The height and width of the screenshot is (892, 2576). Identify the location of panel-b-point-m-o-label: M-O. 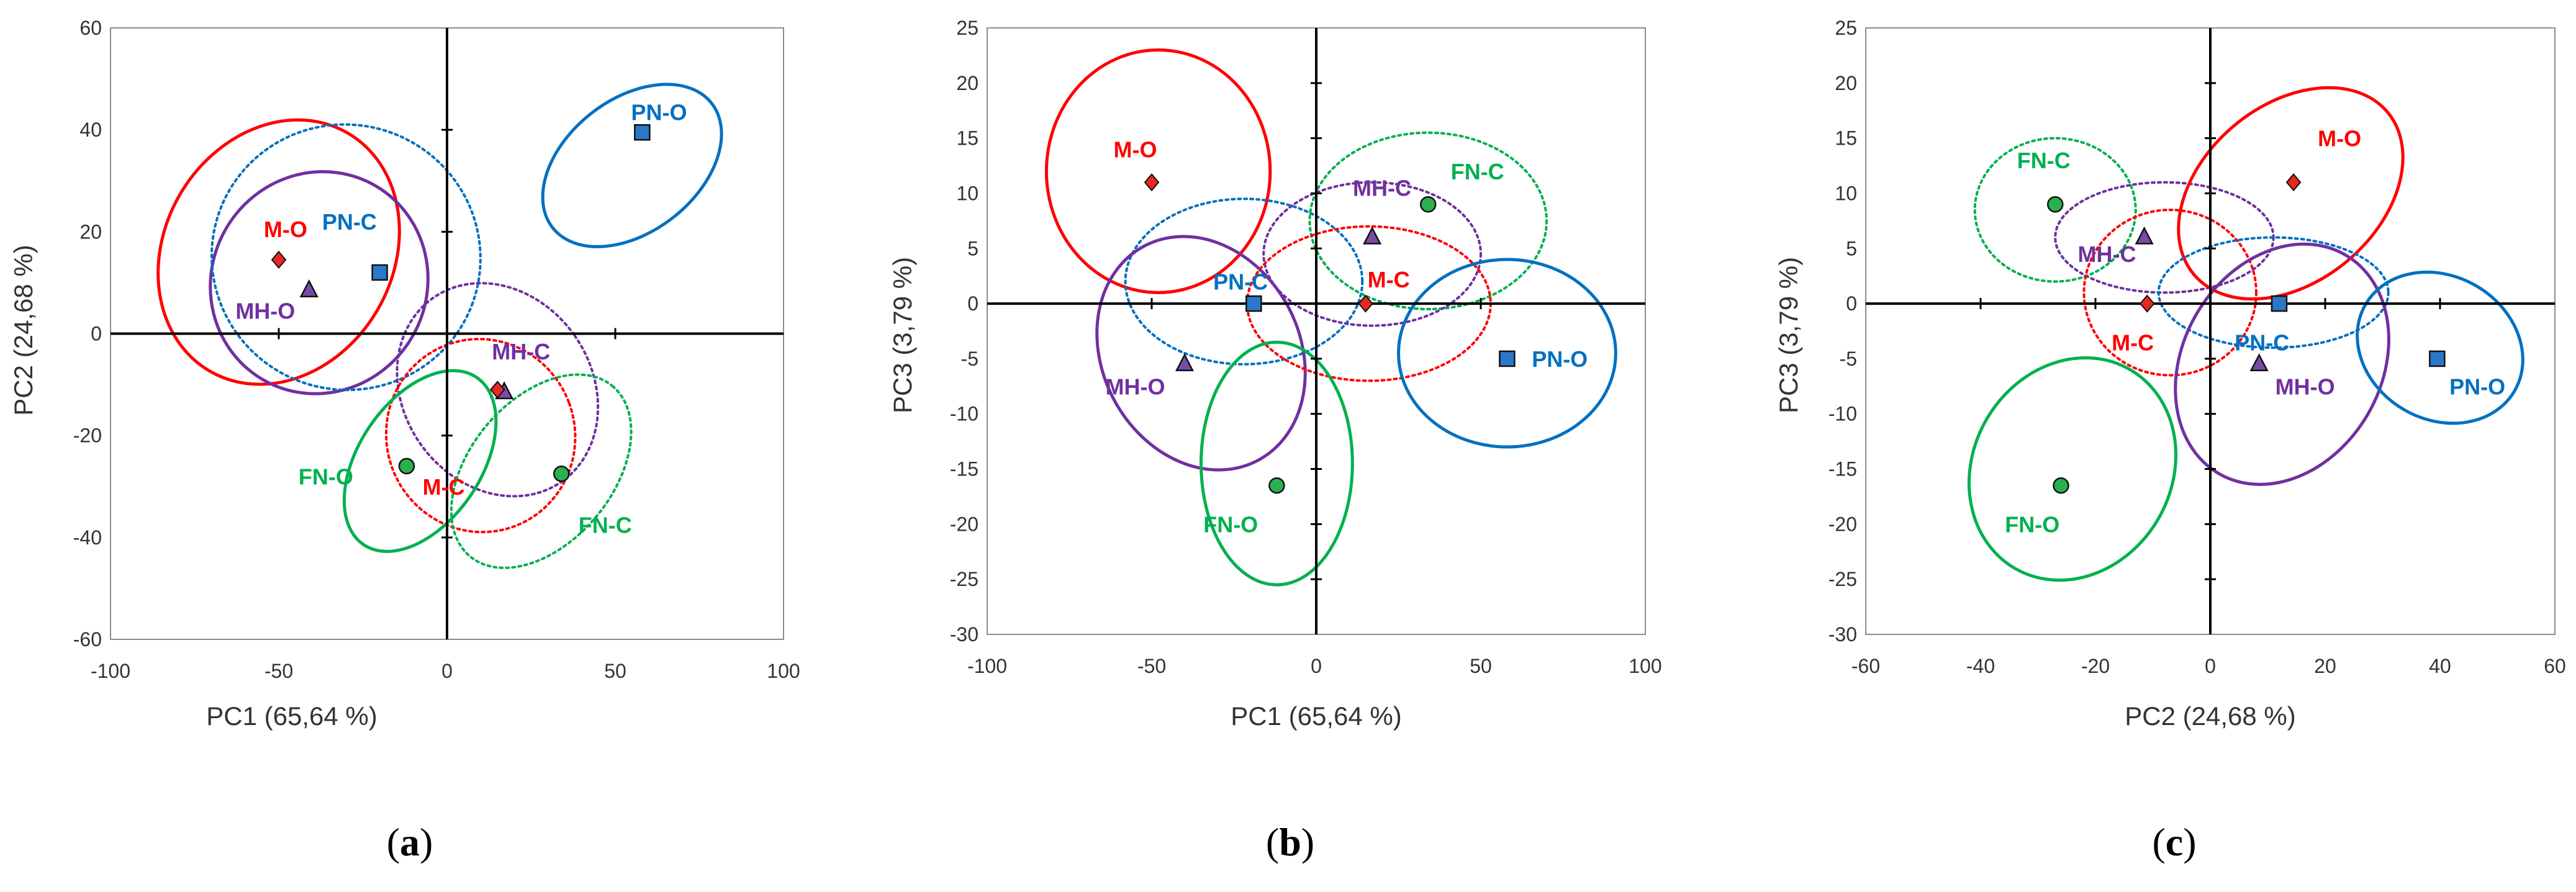
(1135, 149).